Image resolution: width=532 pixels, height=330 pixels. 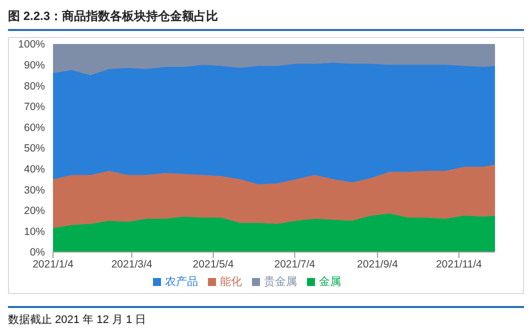 What do you see at coordinates (330, 282) in the screenshot?
I see `legend-label: 金属` at bounding box center [330, 282].